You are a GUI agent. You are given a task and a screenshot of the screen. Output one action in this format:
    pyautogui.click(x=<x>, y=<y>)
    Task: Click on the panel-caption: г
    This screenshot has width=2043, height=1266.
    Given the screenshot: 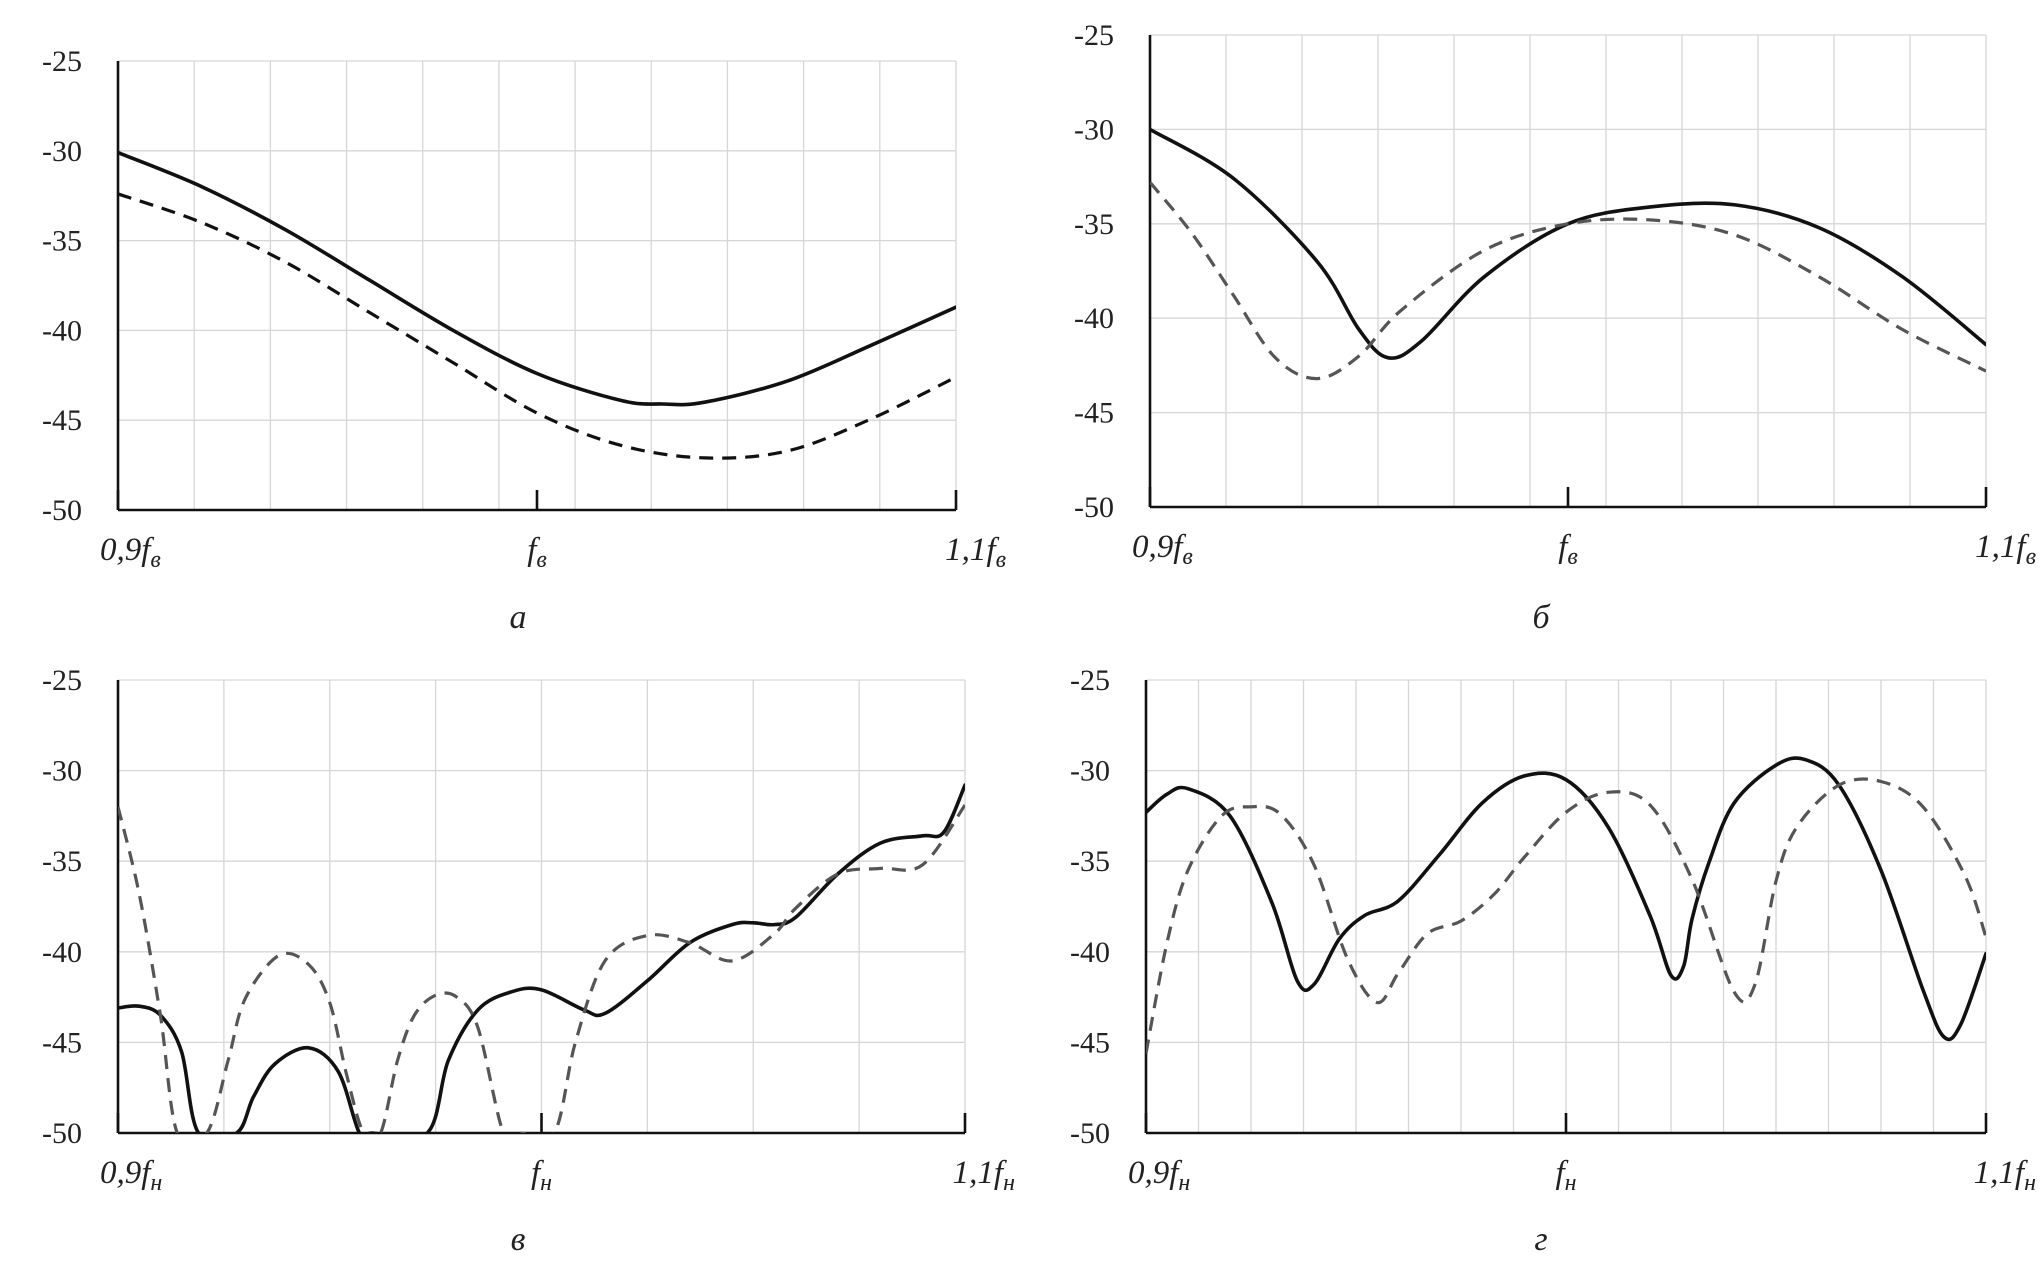 What is the action you would take?
    pyautogui.click(x=1540, y=1239)
    